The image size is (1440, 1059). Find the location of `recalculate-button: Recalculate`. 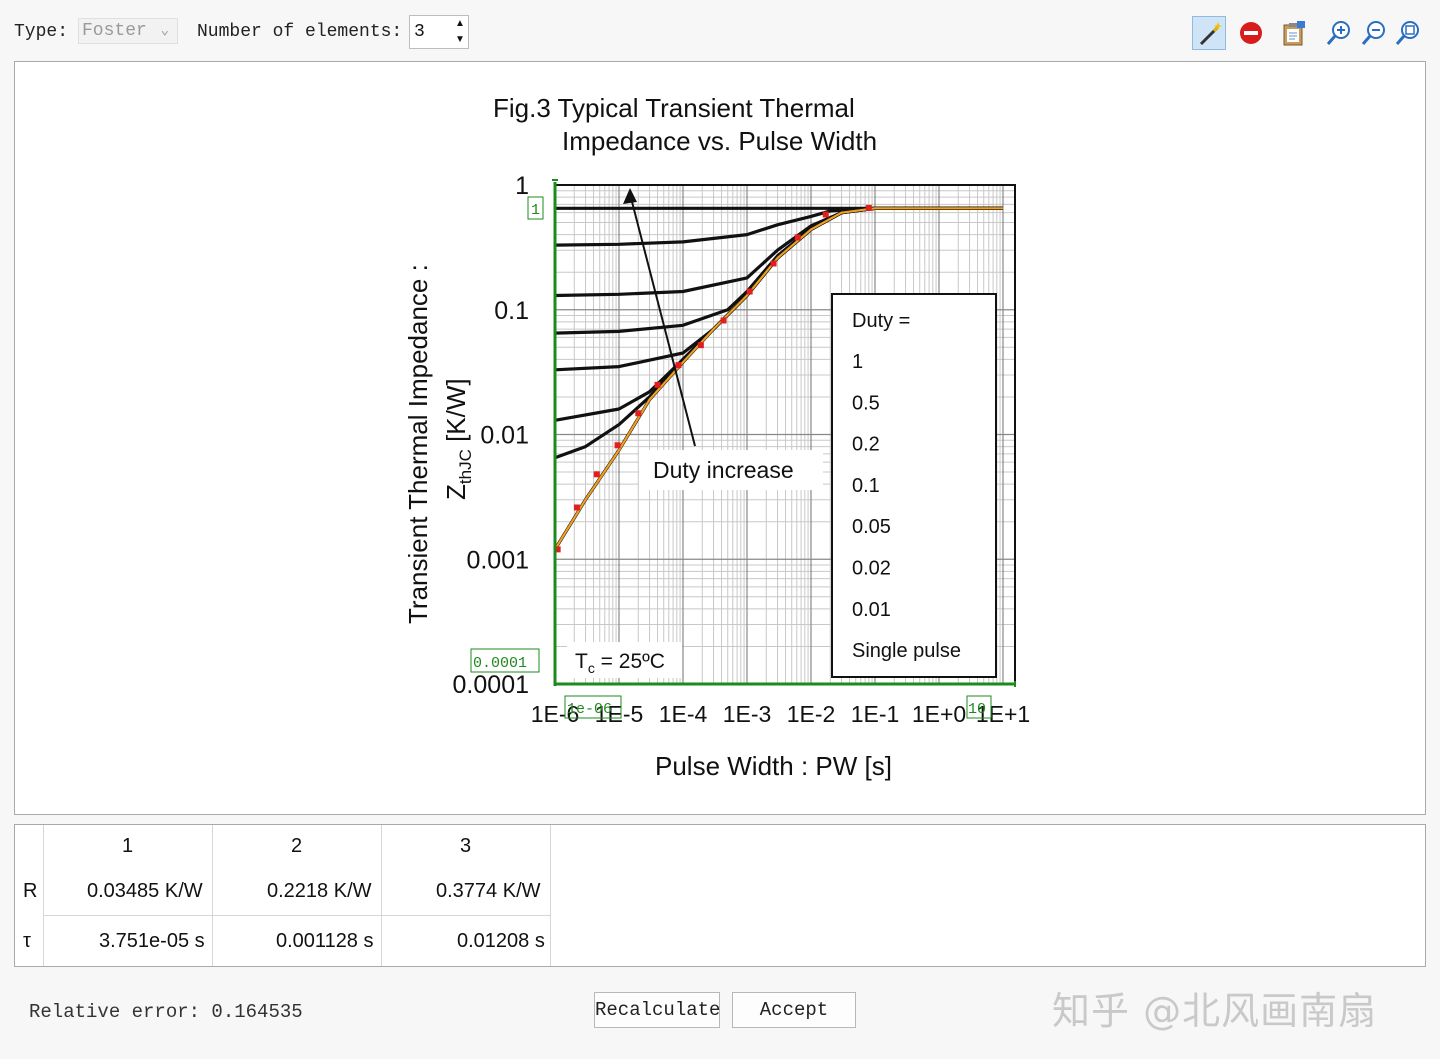

recalculate-button: Recalculate is located at coordinates (657, 1010).